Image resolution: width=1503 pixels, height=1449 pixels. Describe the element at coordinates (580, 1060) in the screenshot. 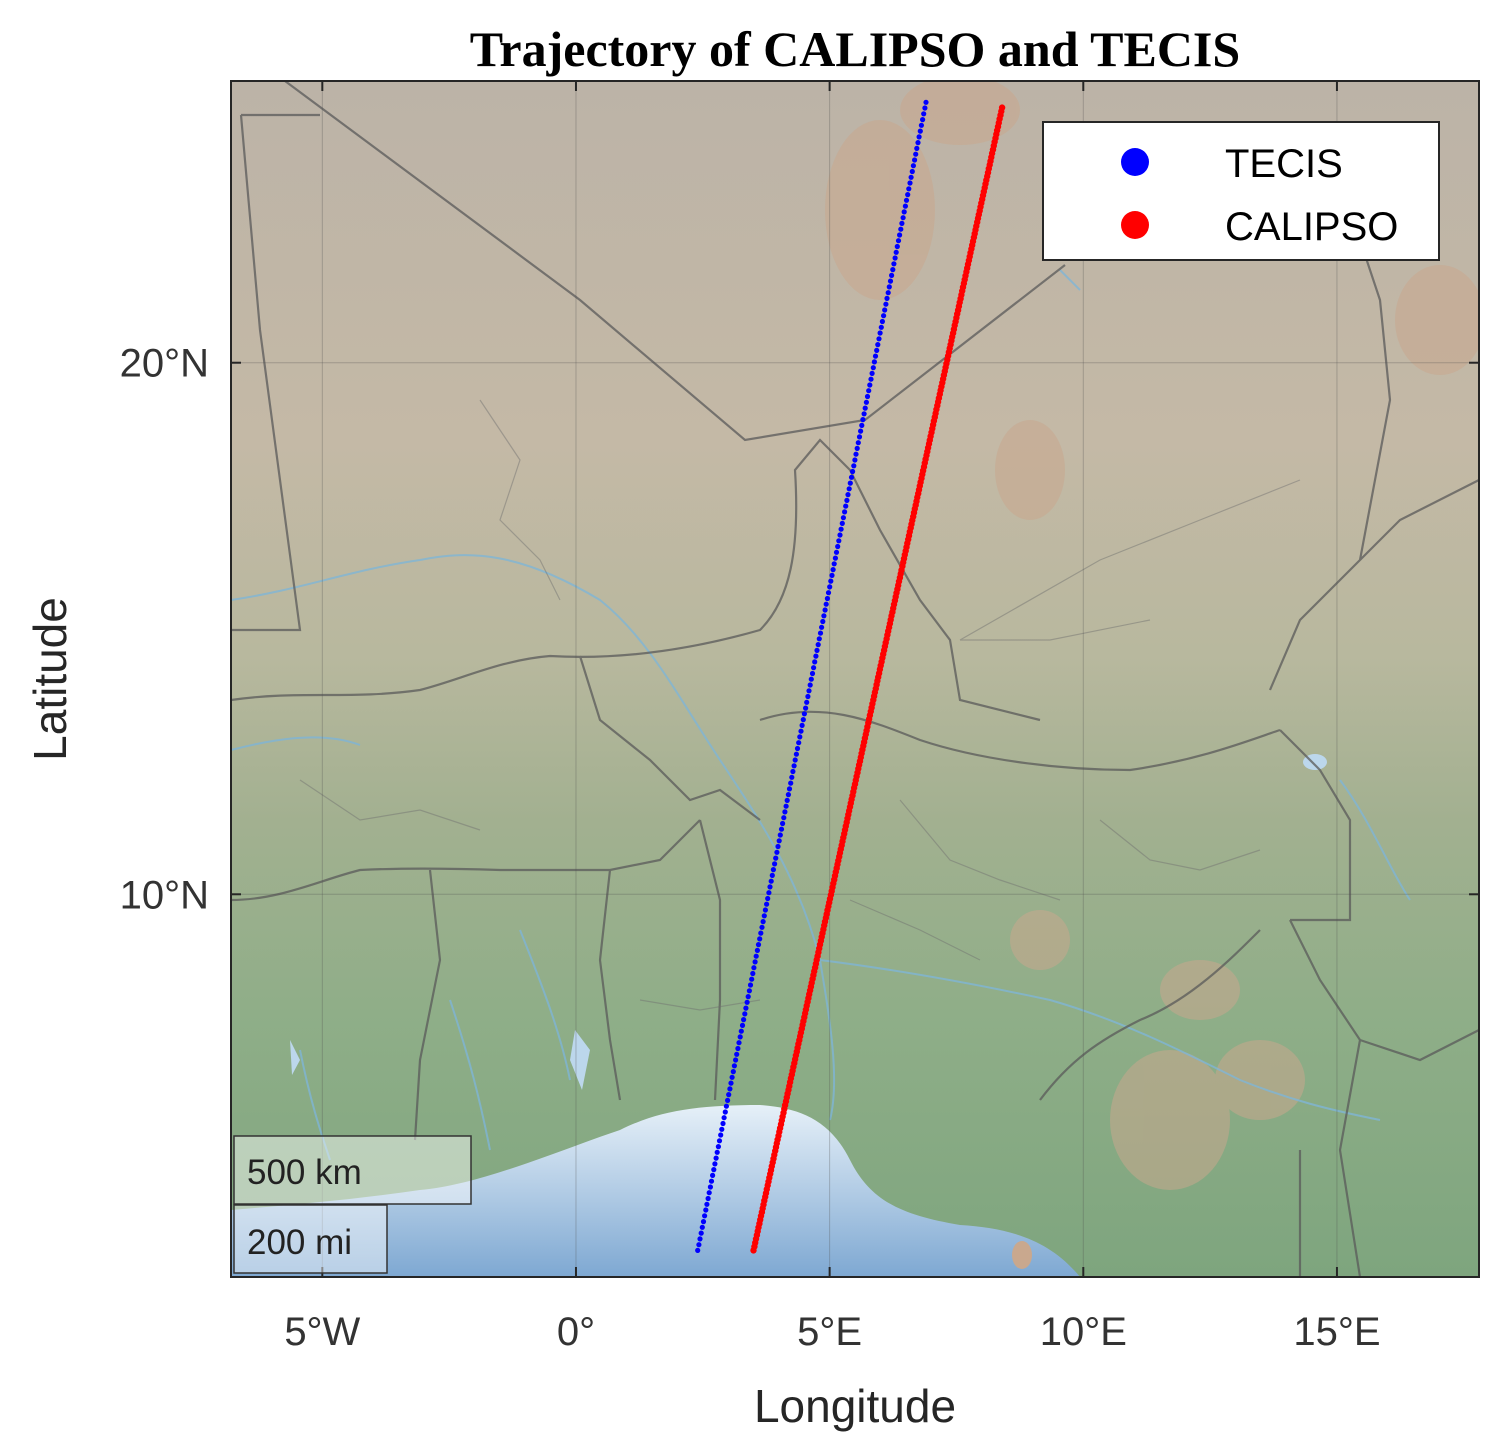

I see `lake-volta` at that location.